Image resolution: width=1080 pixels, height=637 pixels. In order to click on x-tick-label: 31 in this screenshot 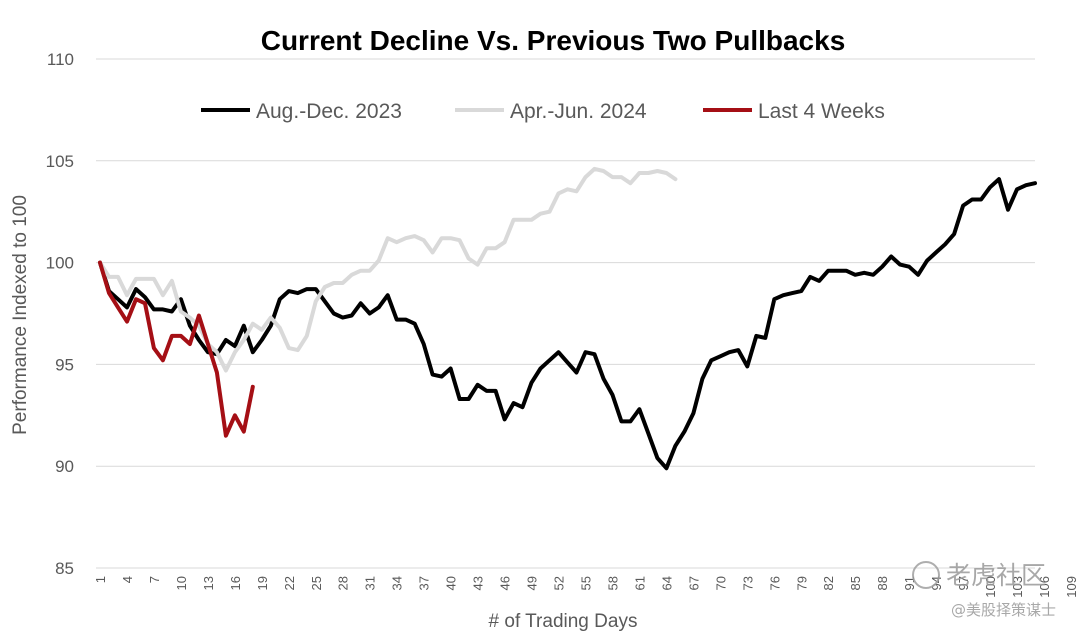, I will do `click(370, 583)`.